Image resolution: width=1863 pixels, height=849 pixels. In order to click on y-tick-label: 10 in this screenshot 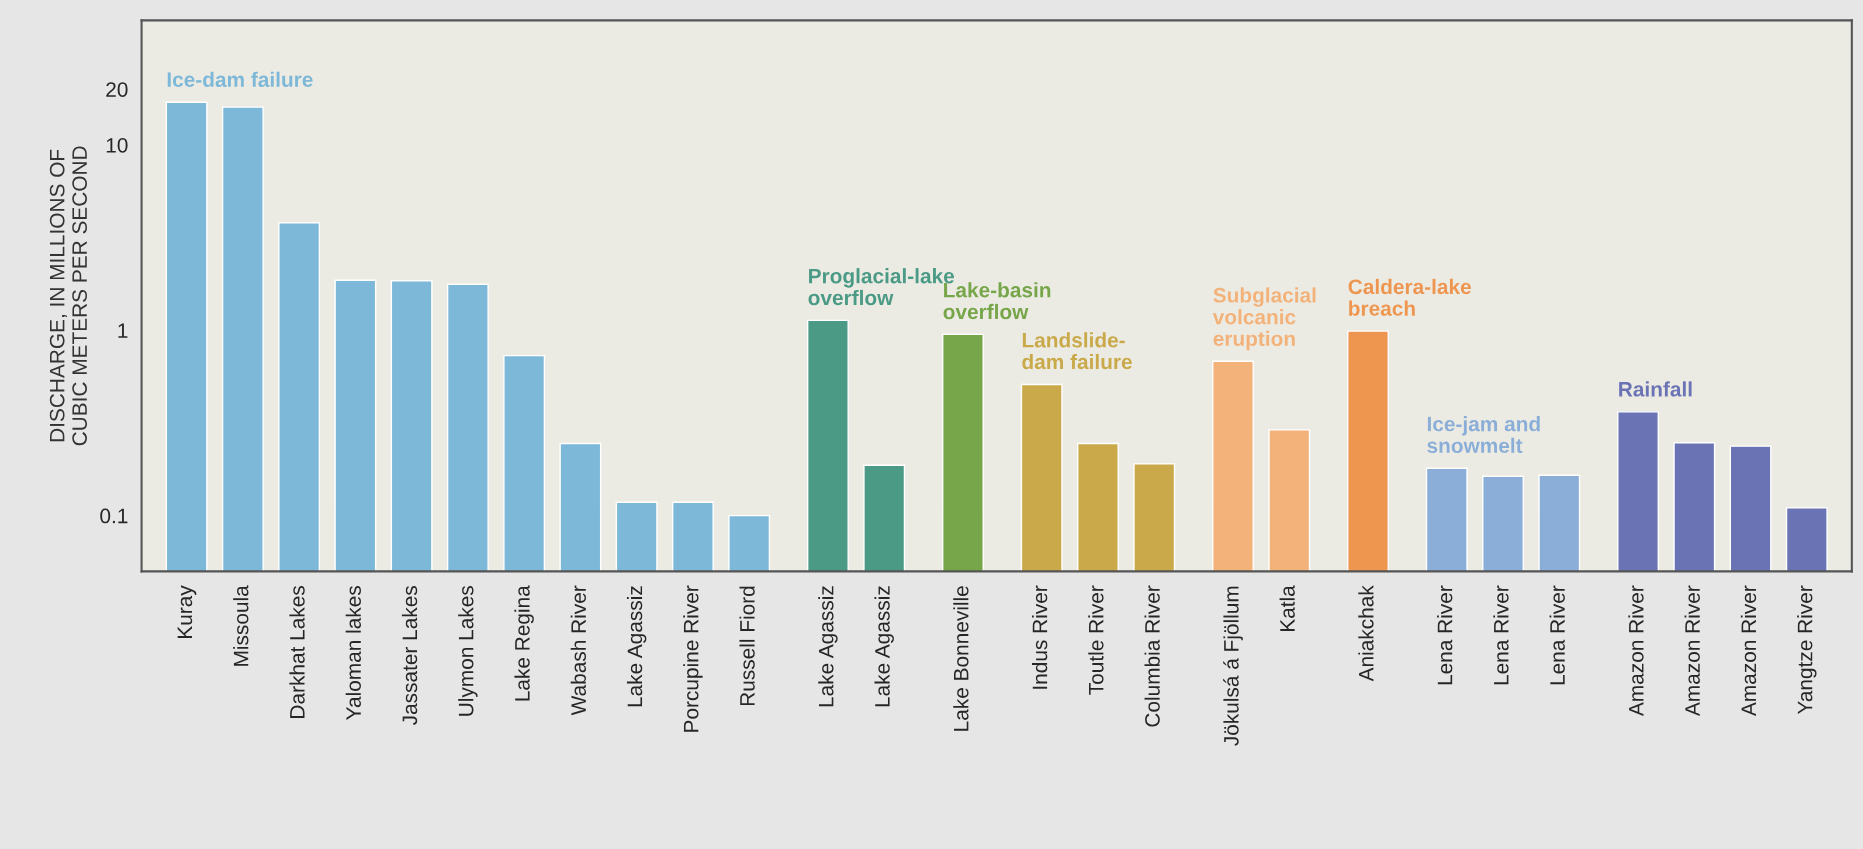, I will do `click(117, 145)`.